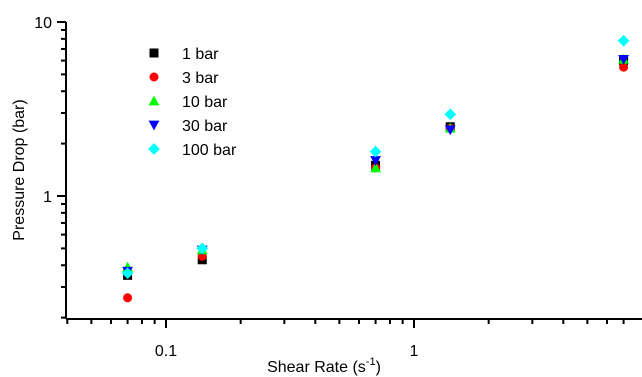  Describe the element at coordinates (47, 197) in the screenshot. I see `y-tick-label: 1` at that location.